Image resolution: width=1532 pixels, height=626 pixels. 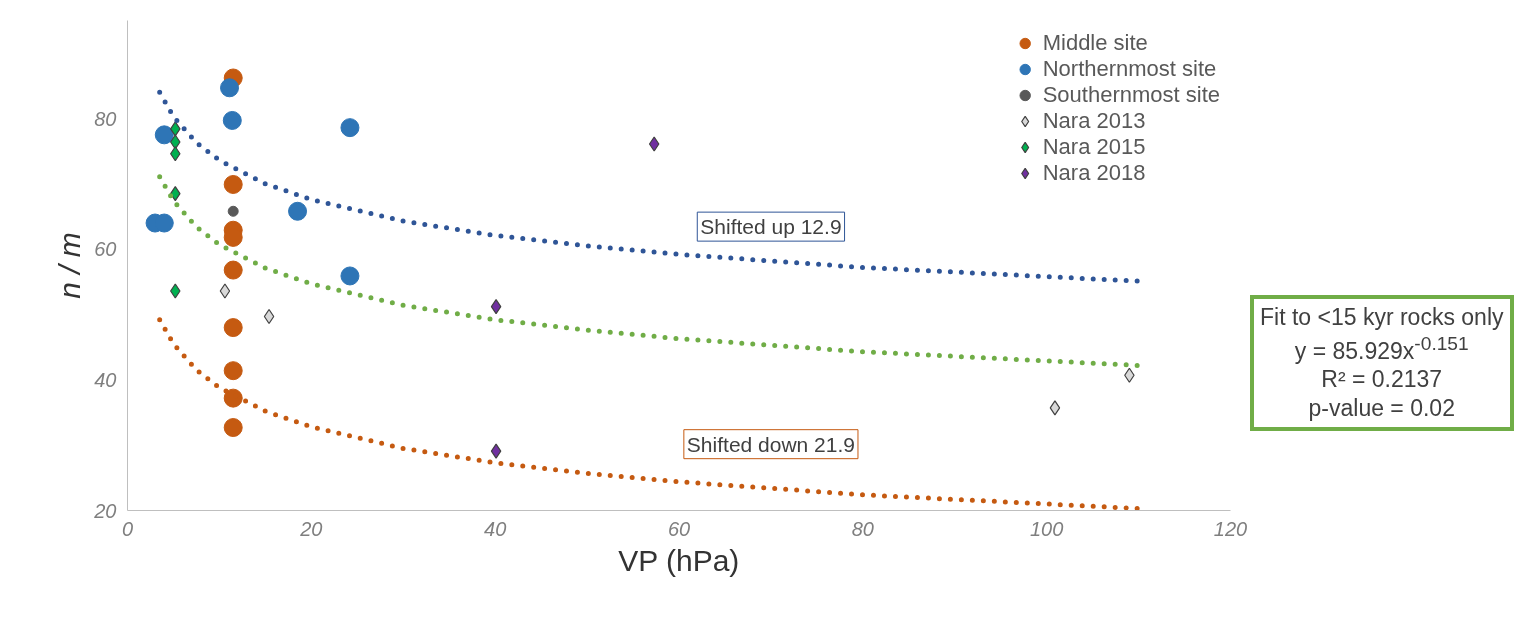 I want to click on x-tick-label: 100, so click(x=1046, y=528).